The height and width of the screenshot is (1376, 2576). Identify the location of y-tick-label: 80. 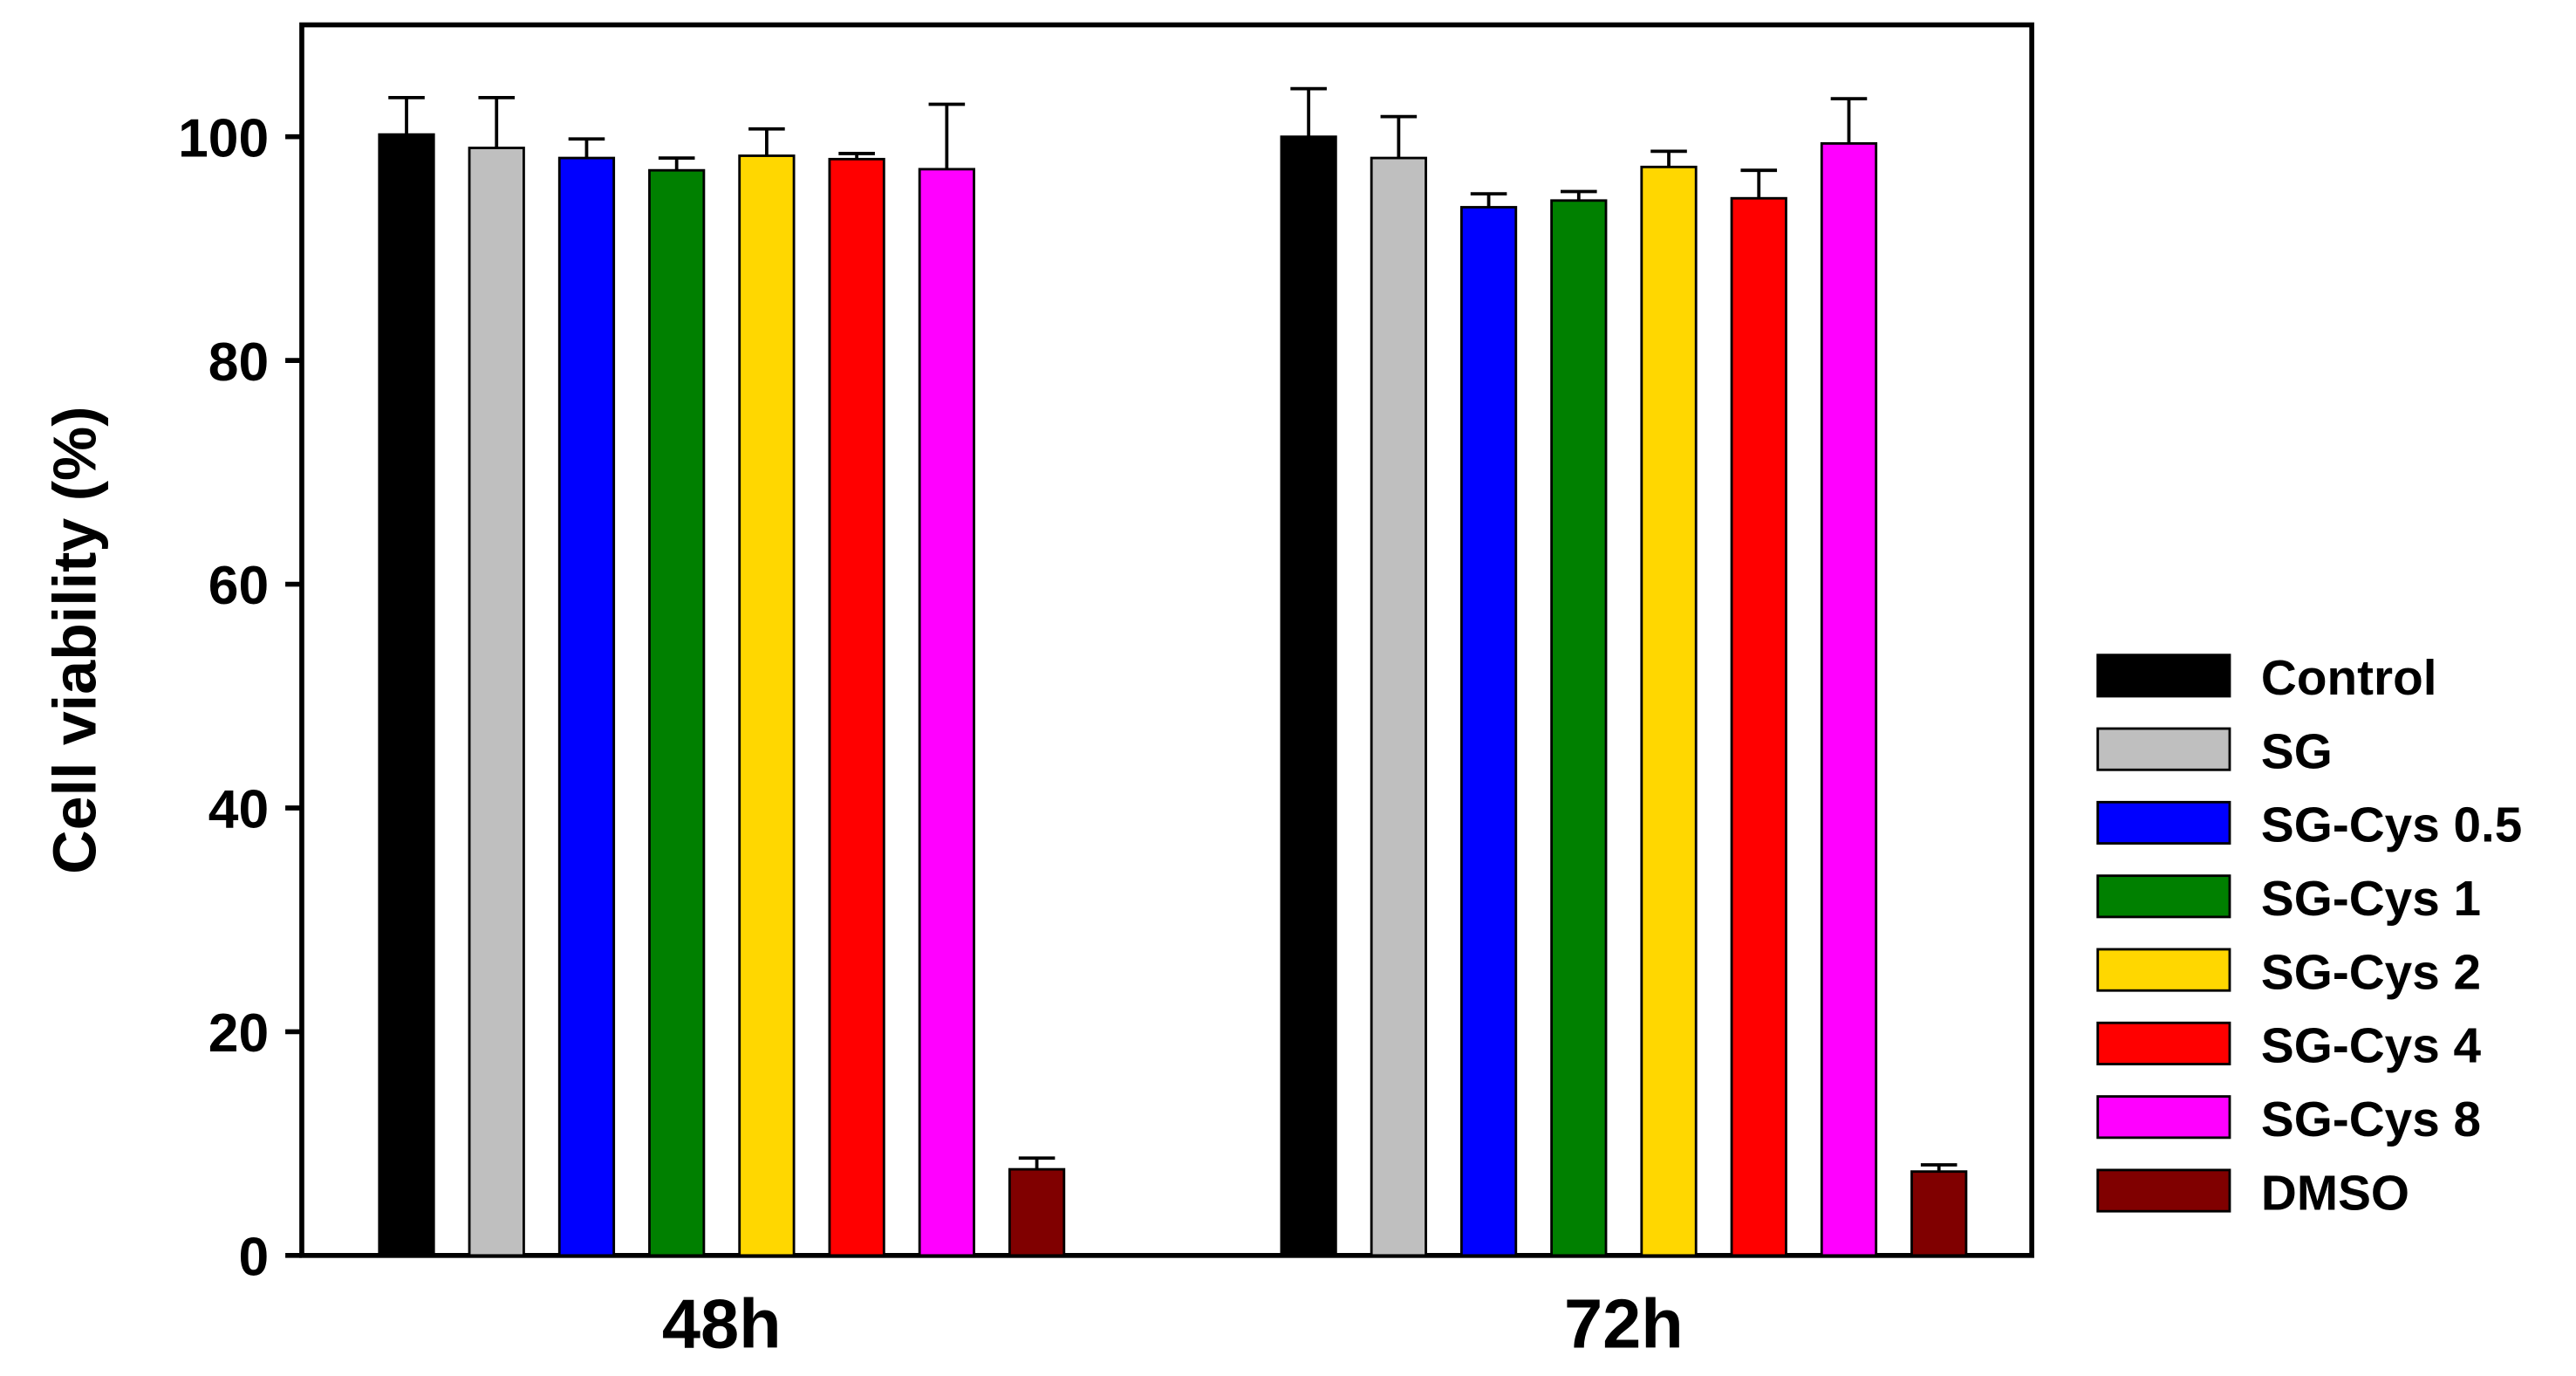
(238, 362).